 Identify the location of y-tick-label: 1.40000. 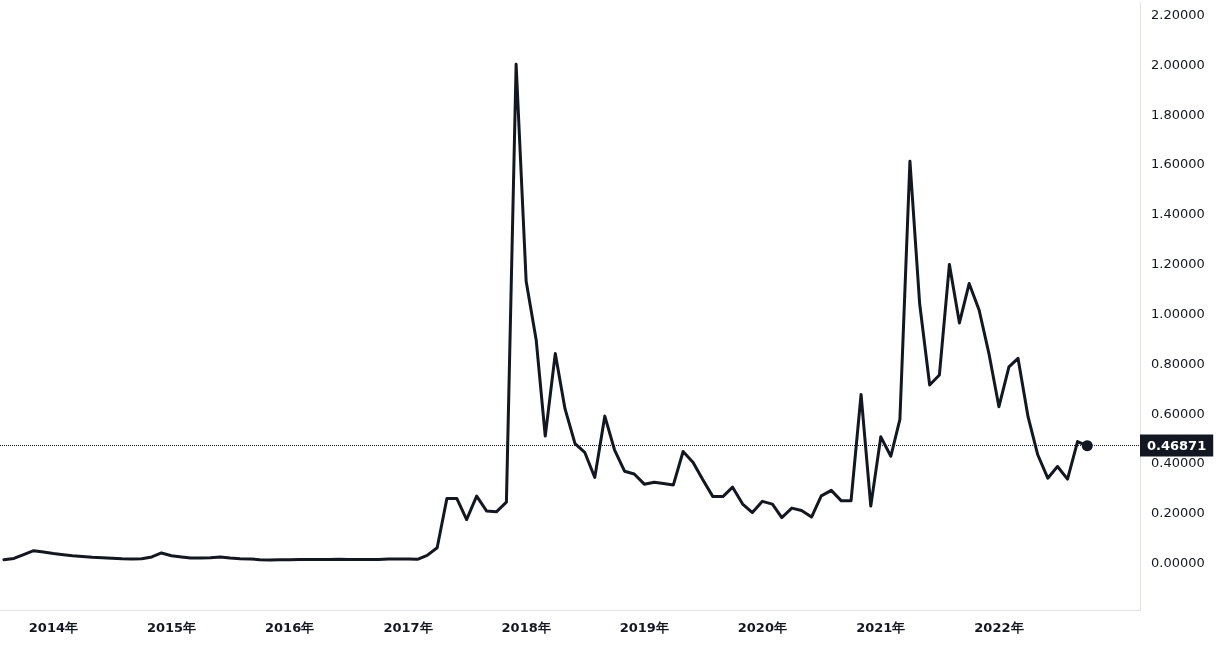
(1178, 214).